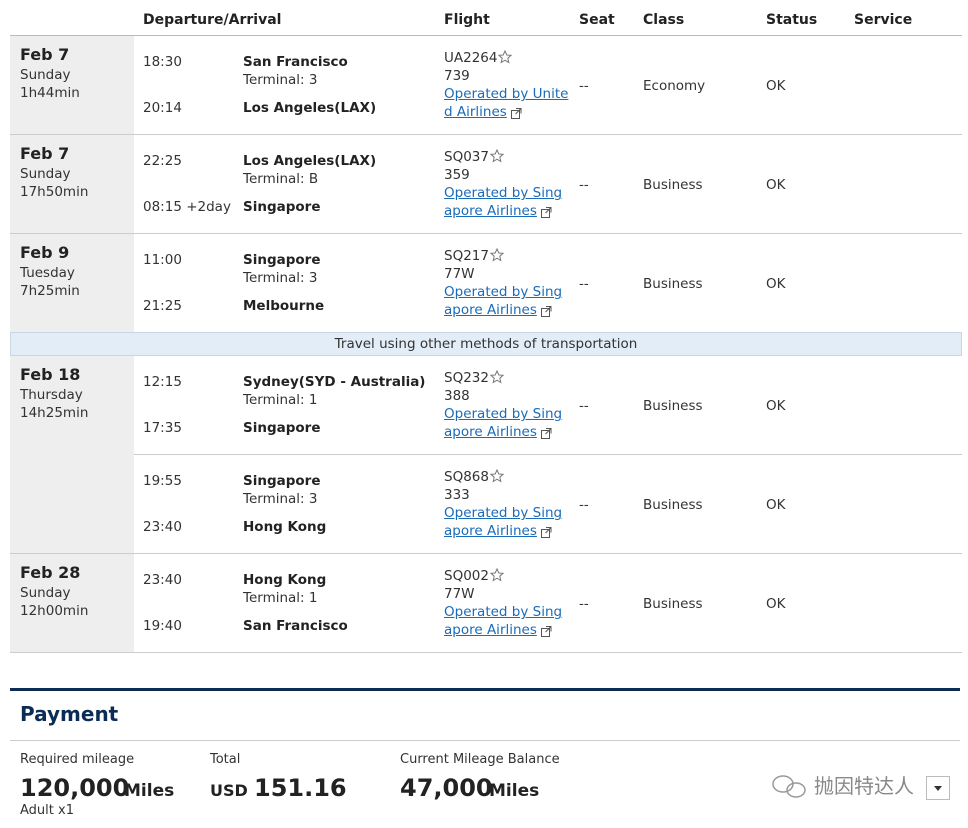  What do you see at coordinates (295, 62) in the screenshot?
I see `departure-airport: San Francisco` at bounding box center [295, 62].